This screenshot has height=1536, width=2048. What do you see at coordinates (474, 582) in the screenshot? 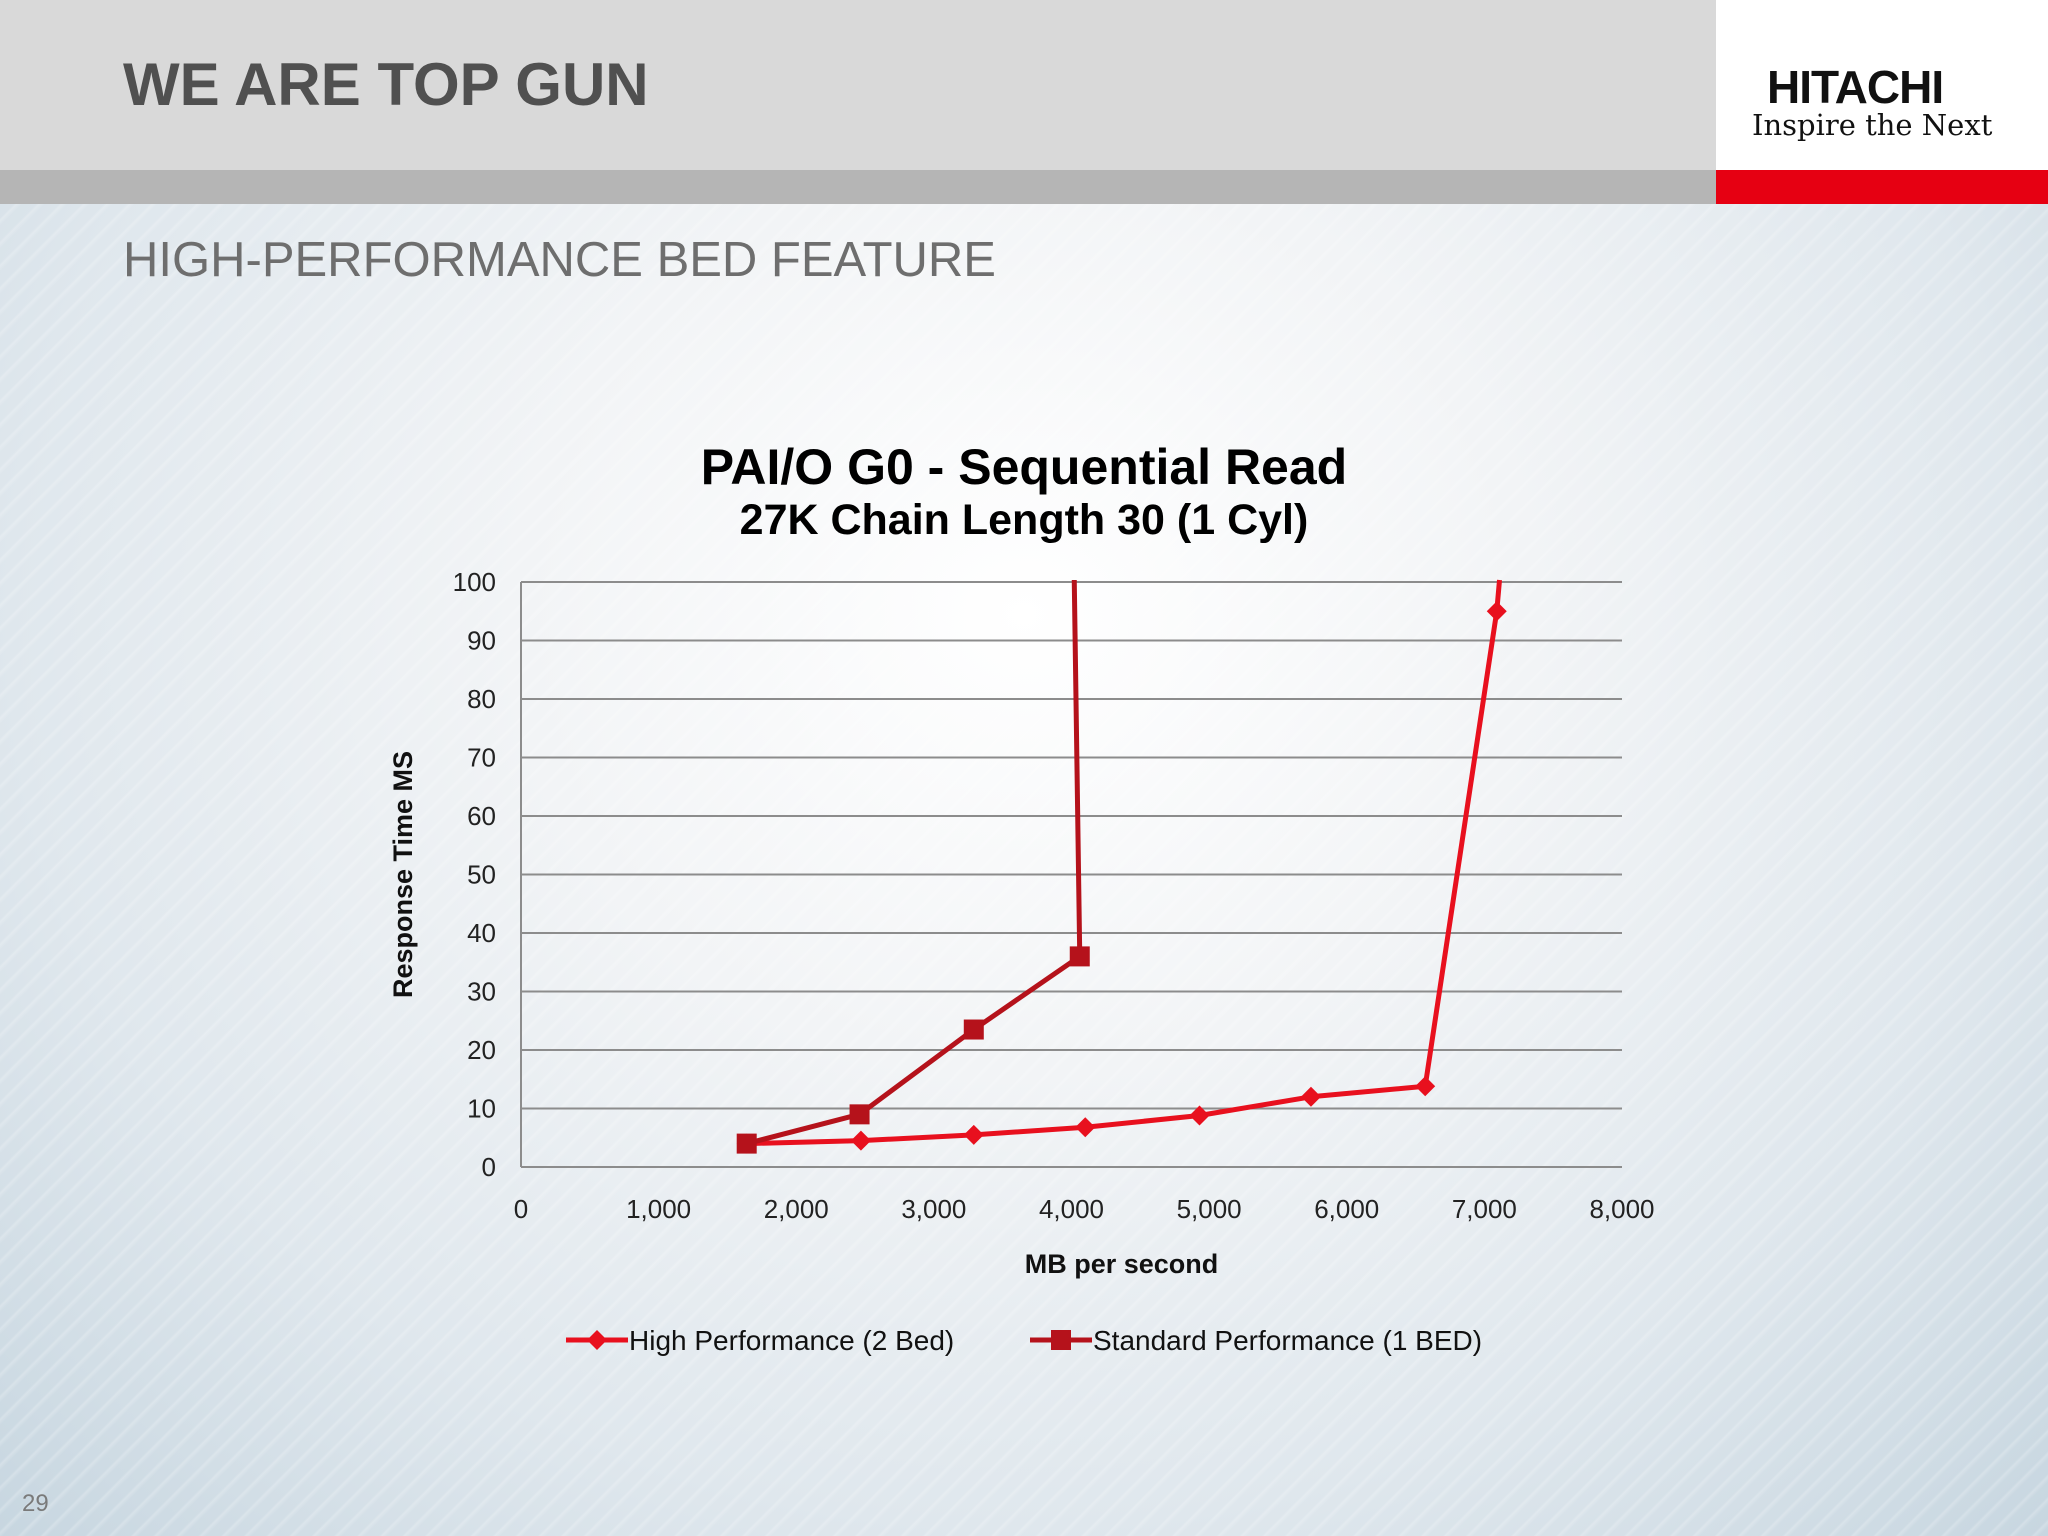
I see `y-tick-label: 100` at bounding box center [474, 582].